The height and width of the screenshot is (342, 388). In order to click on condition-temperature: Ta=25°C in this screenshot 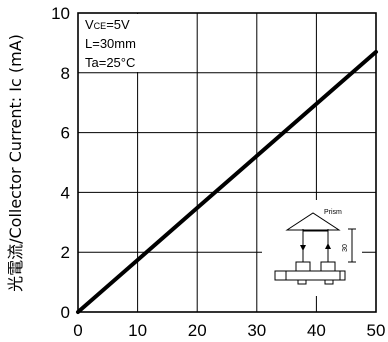, I will do `click(110, 62)`.